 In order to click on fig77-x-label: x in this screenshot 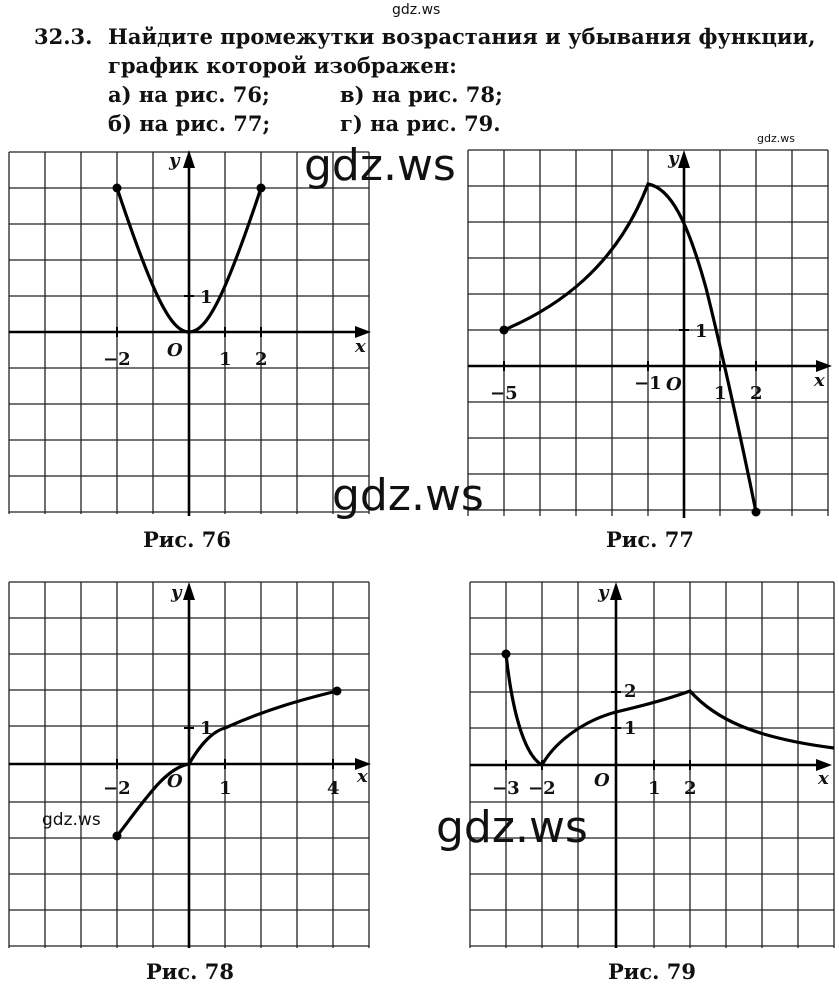, I will do `click(819, 380)`.